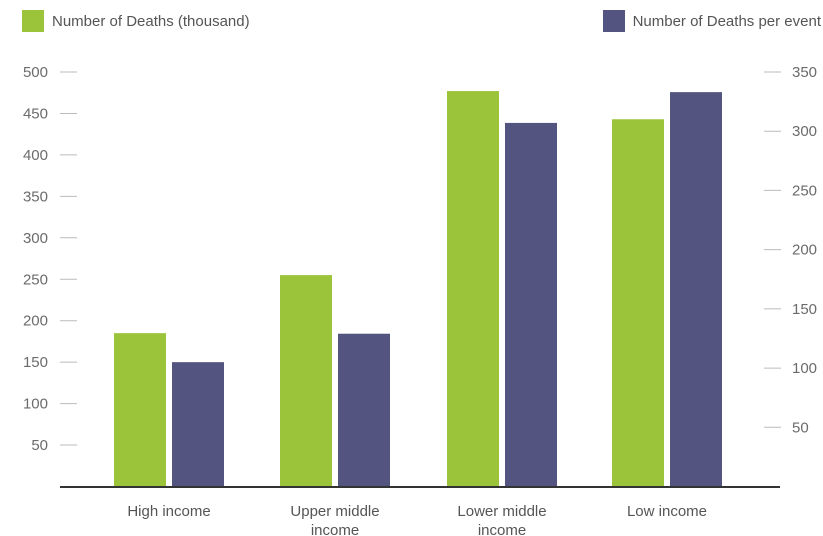 The image size is (823, 536). Describe the element at coordinates (35, 72) in the screenshot. I see `left-axis-tick-label: 500` at that location.